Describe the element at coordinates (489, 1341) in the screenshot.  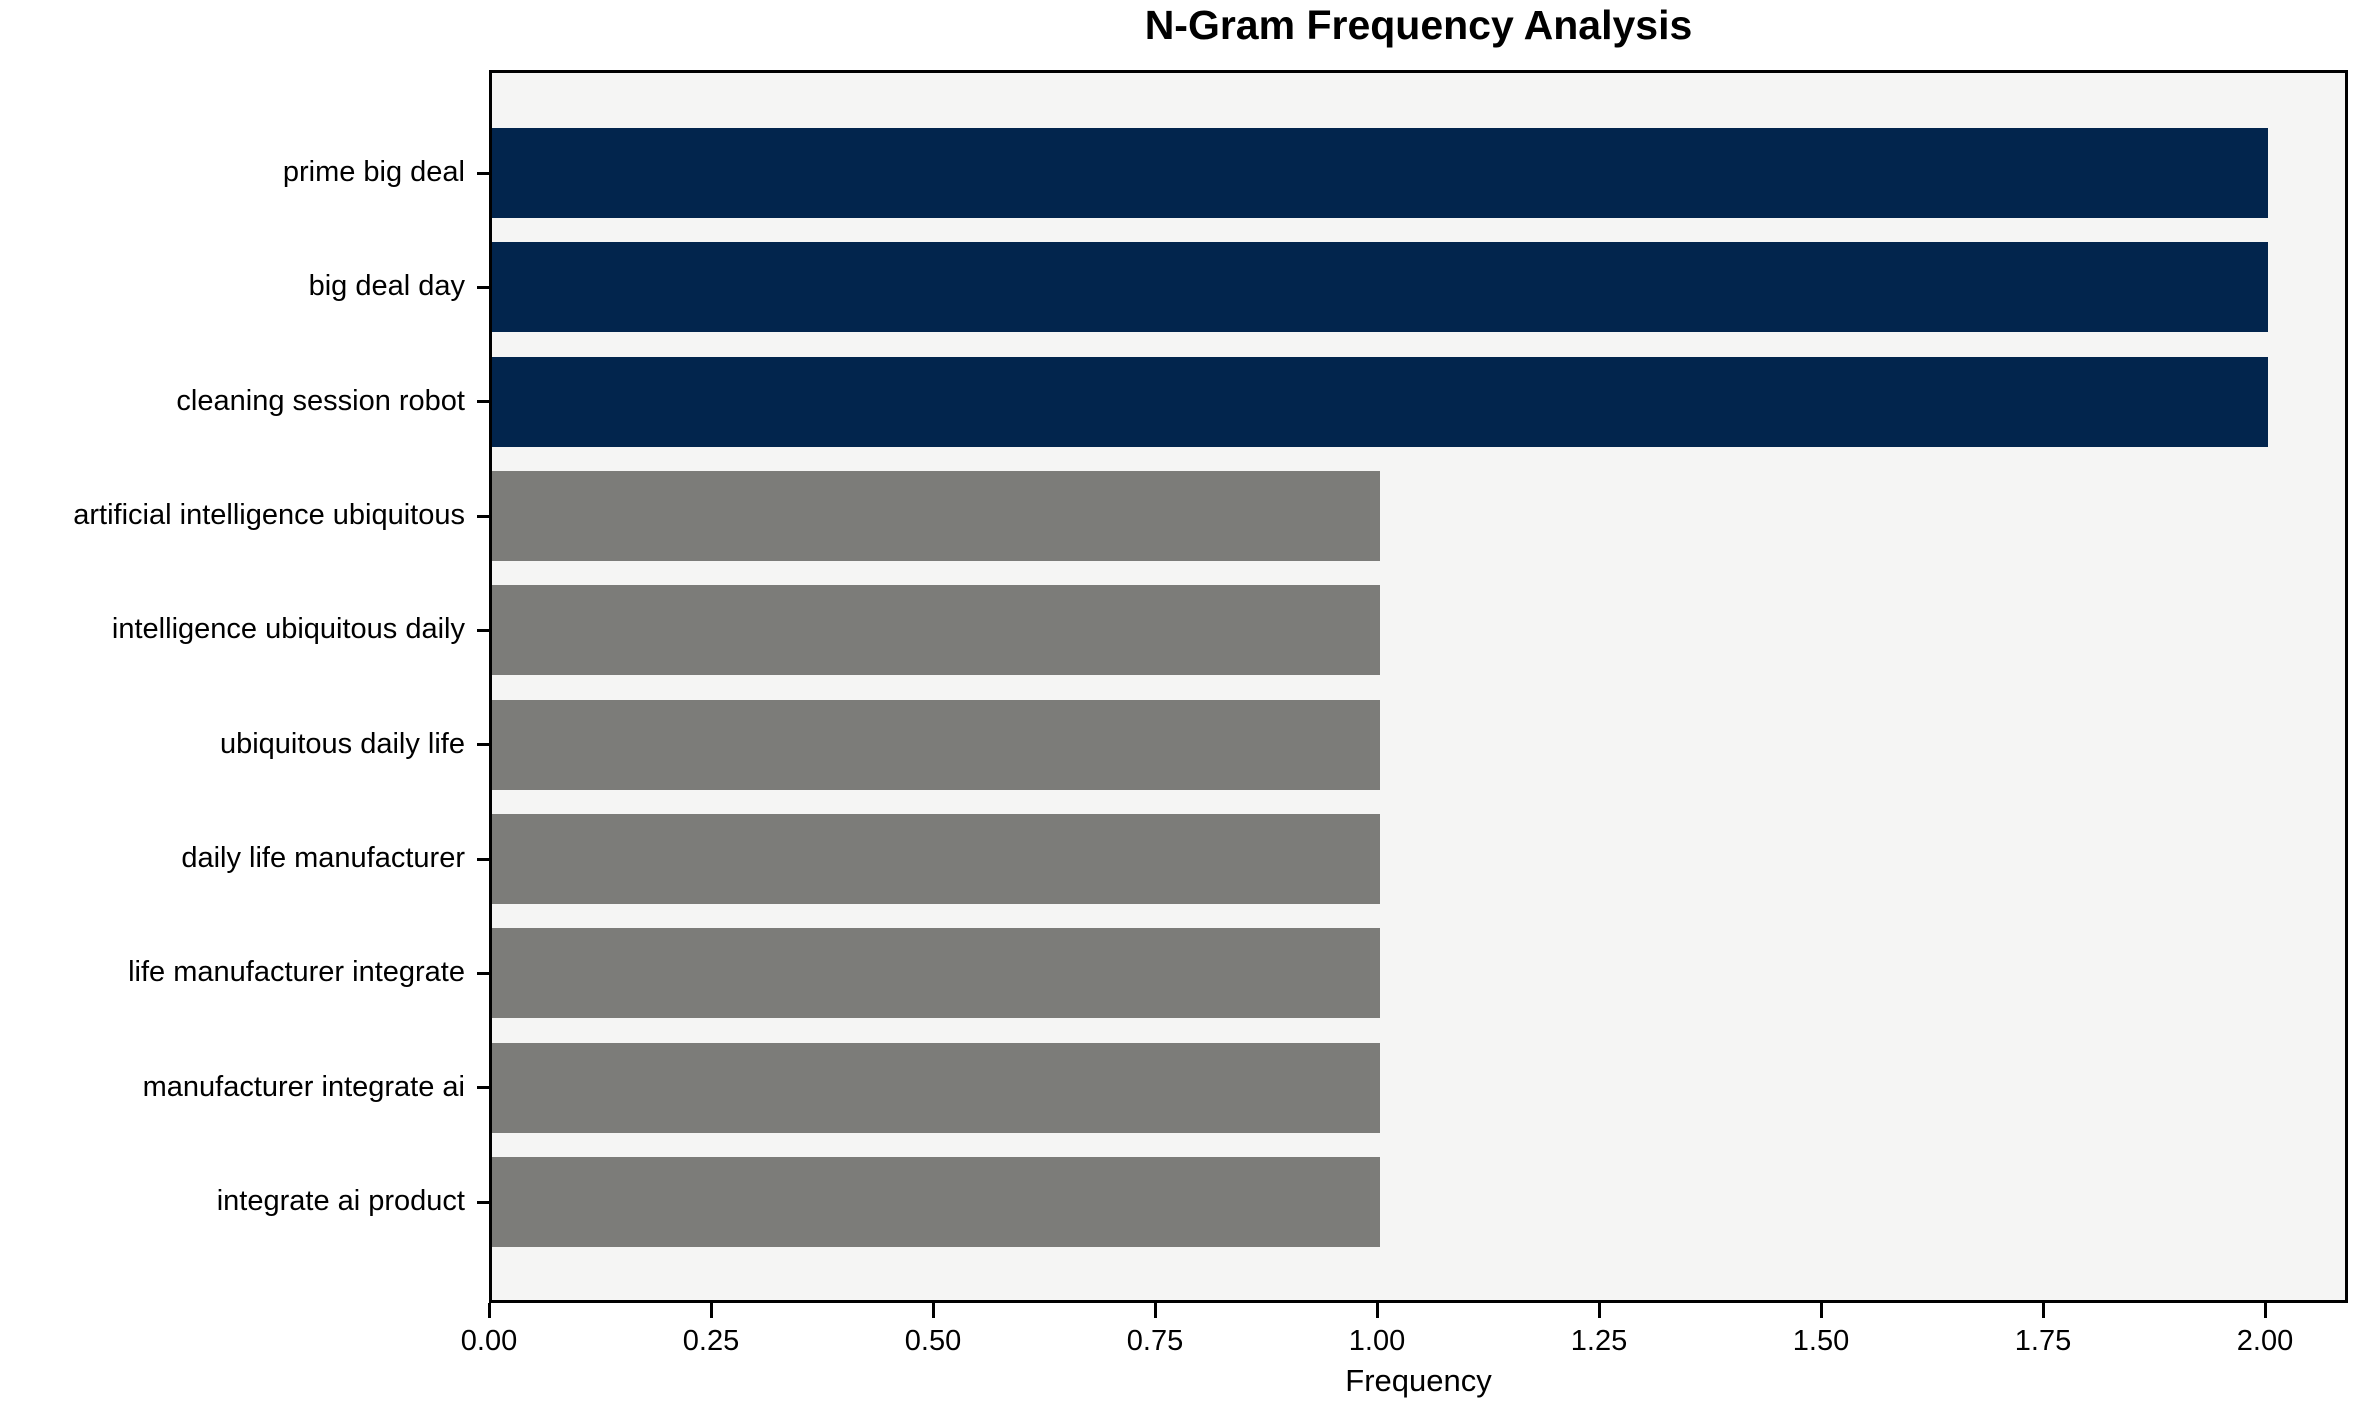
I see `x-tick-label: 0.00` at that location.